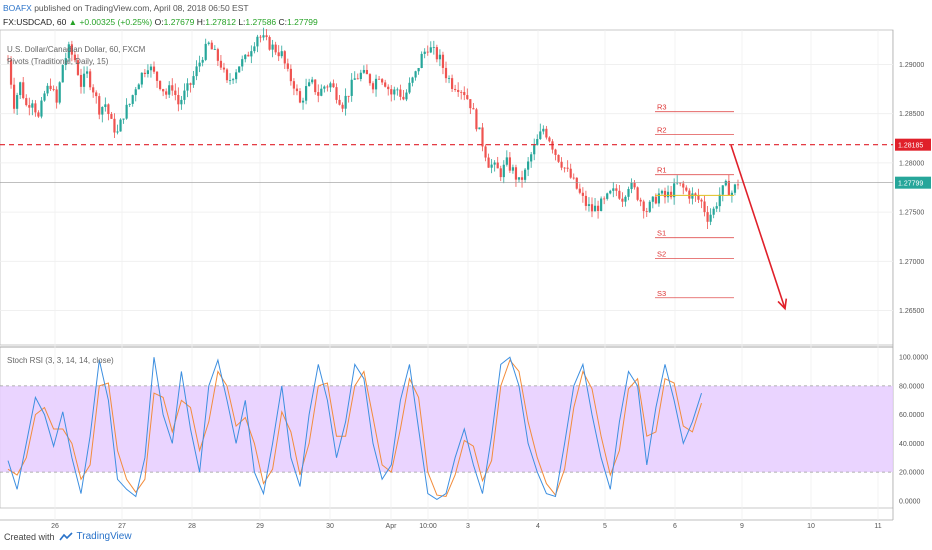  I want to click on time-tick-label: 29, so click(260, 526).